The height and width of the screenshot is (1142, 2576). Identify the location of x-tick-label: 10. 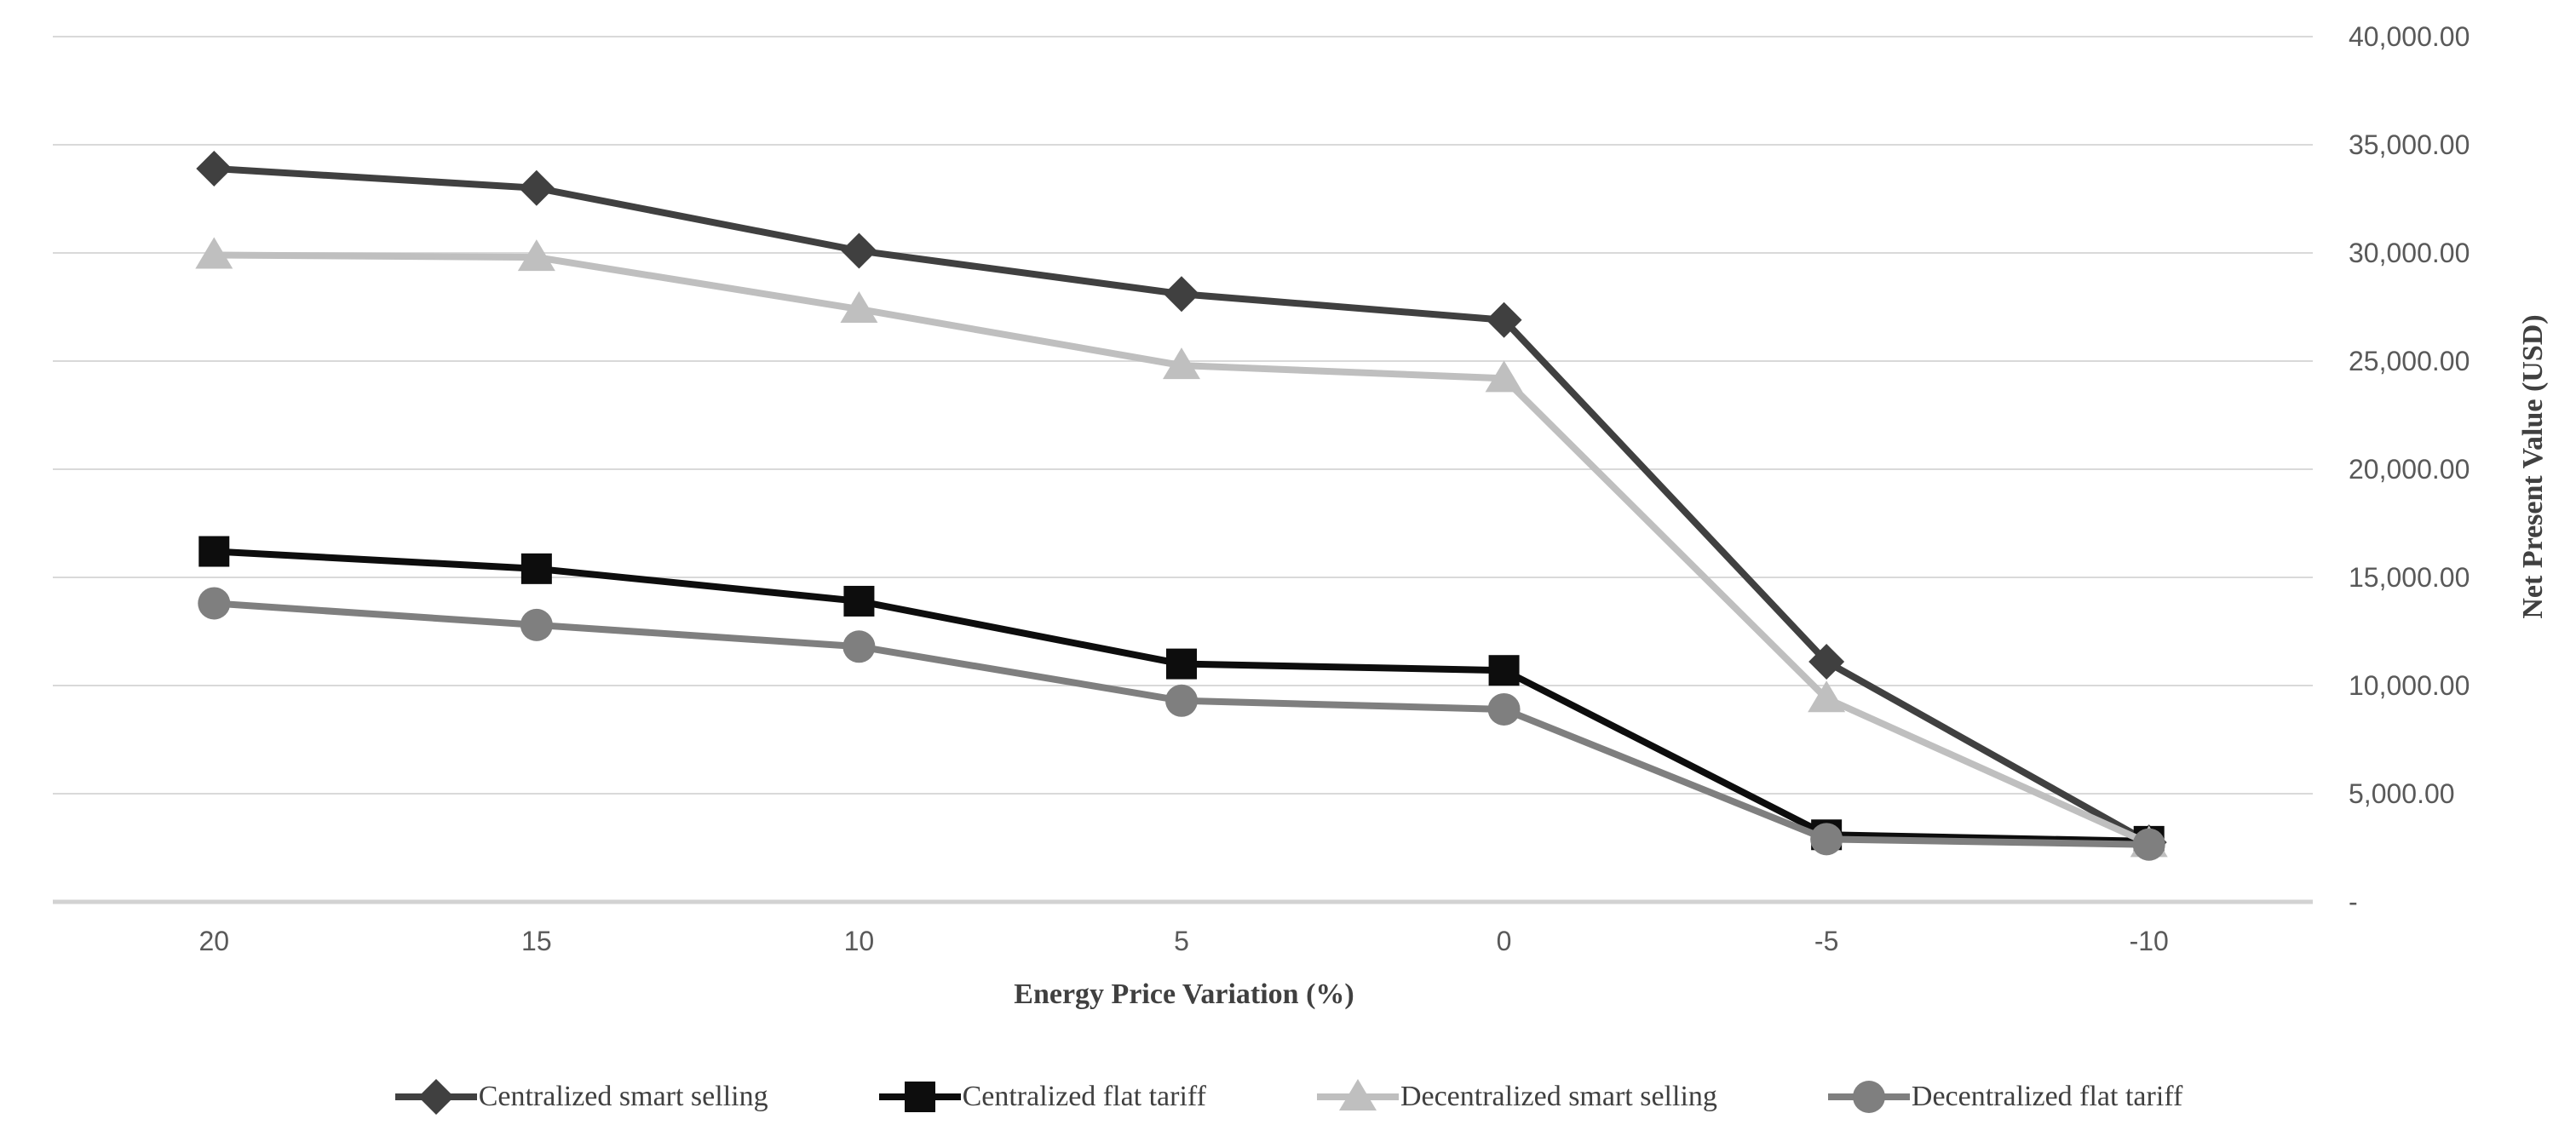
(860, 941).